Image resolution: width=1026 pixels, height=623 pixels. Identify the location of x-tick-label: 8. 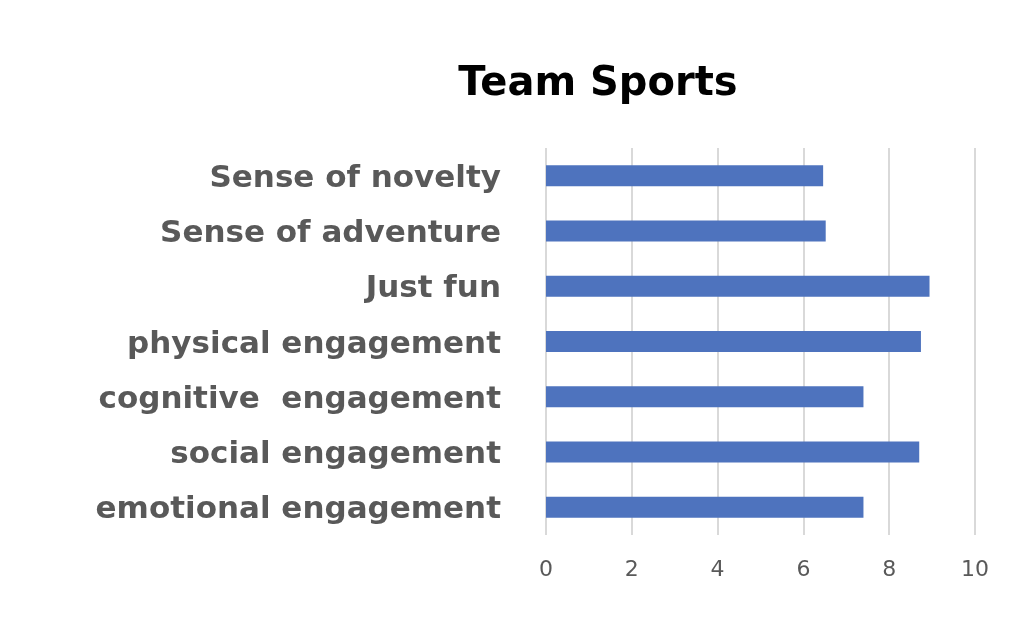
(889, 568).